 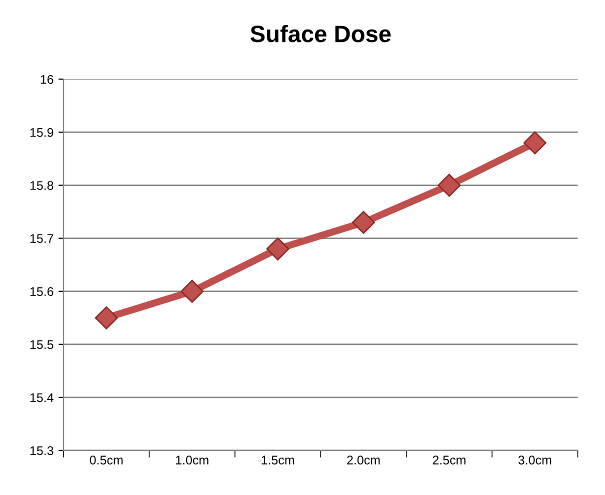 What do you see at coordinates (320, 33) in the screenshot?
I see `chart-title: Suface Dose` at bounding box center [320, 33].